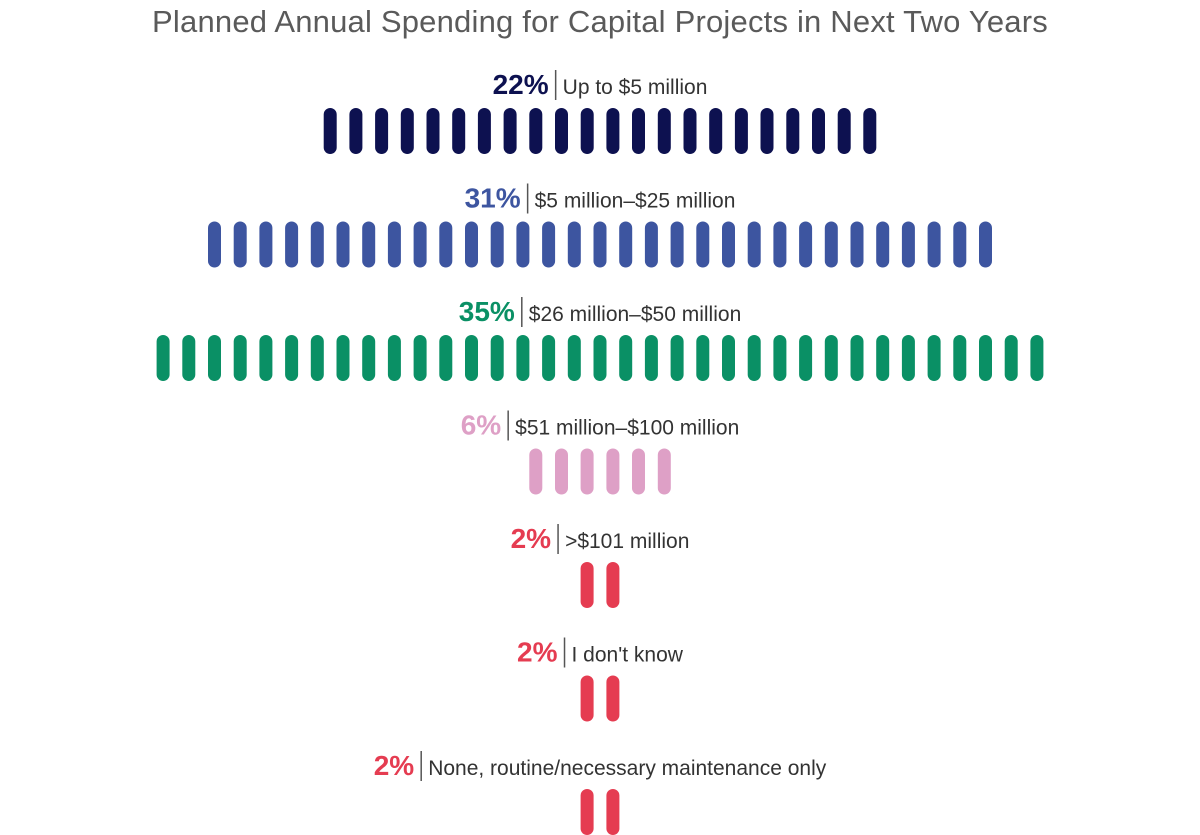 This screenshot has width=1200, height=835. Describe the element at coordinates (600, 565) in the screenshot. I see `row-101-million: 2% >$101 million` at that location.